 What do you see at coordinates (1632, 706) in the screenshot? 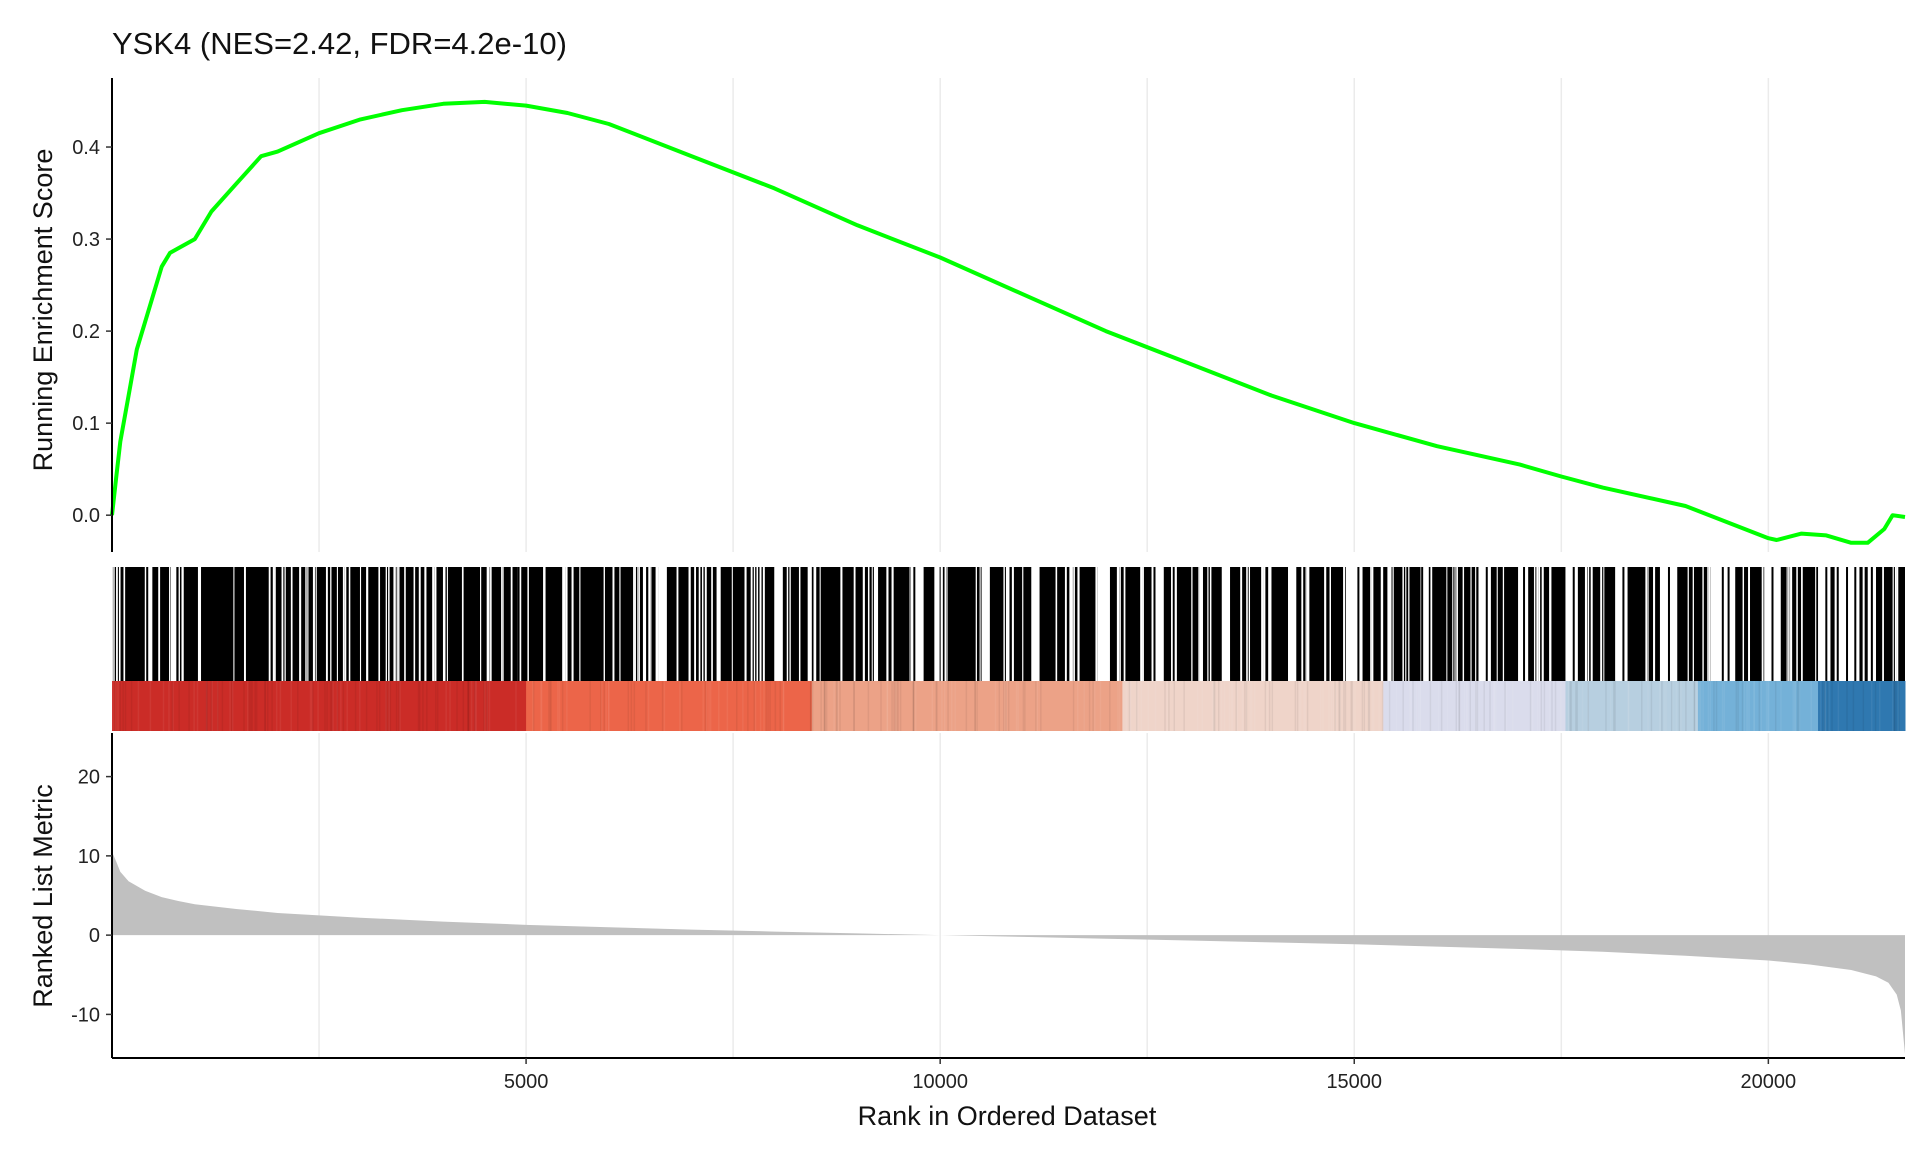
I see `heatmap-block` at bounding box center [1632, 706].